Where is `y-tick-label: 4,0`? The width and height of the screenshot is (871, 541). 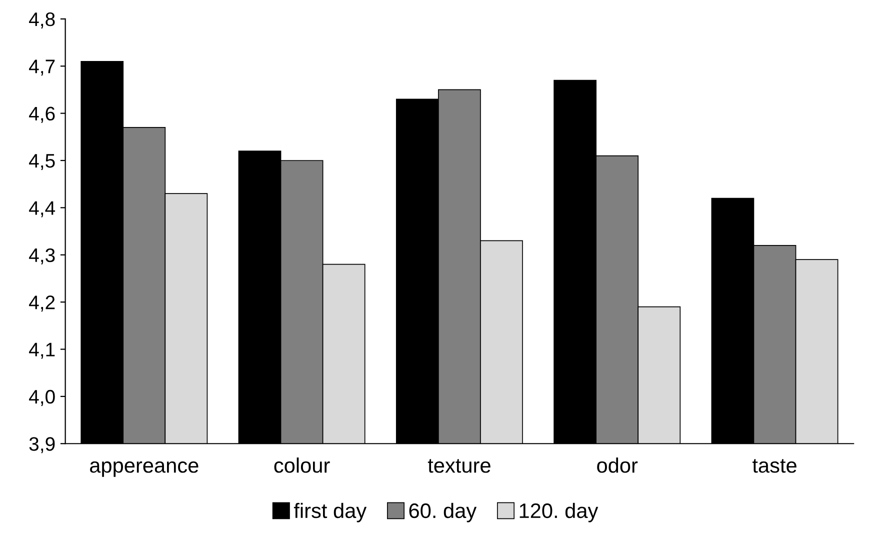
y-tick-label: 4,0 is located at coordinates (42, 398).